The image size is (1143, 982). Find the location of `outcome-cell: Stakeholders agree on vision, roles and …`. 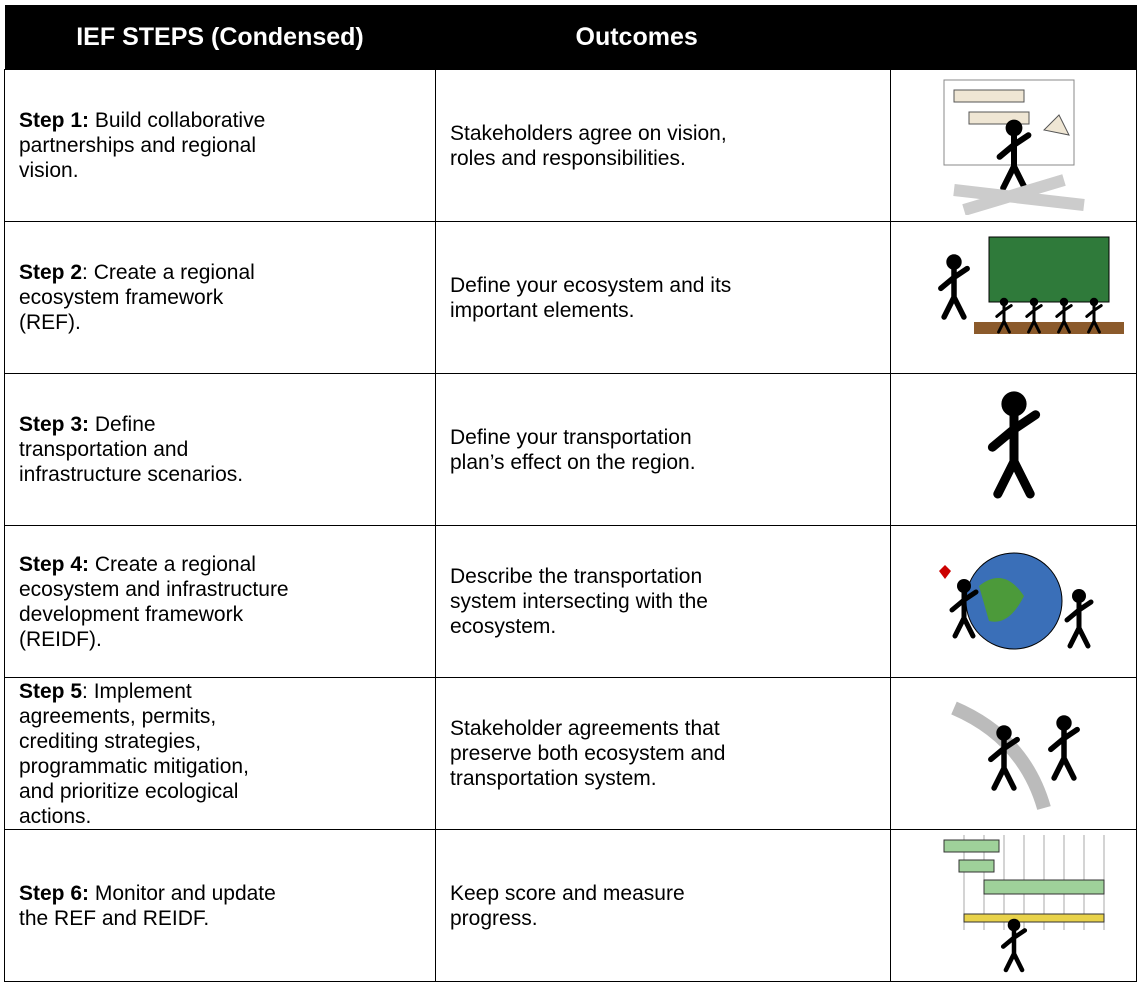

outcome-cell: Stakeholders agree on vision, roles and … is located at coordinates (663, 145).